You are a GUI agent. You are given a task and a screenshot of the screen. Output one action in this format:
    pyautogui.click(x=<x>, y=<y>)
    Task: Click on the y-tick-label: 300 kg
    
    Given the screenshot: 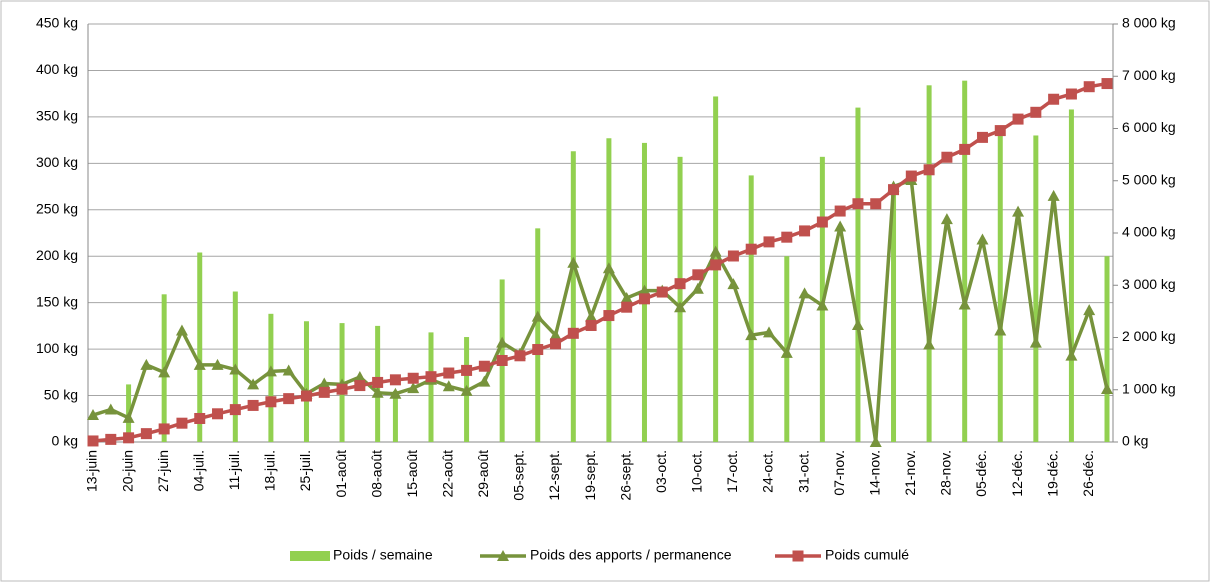 What is the action you would take?
    pyautogui.click(x=57, y=162)
    